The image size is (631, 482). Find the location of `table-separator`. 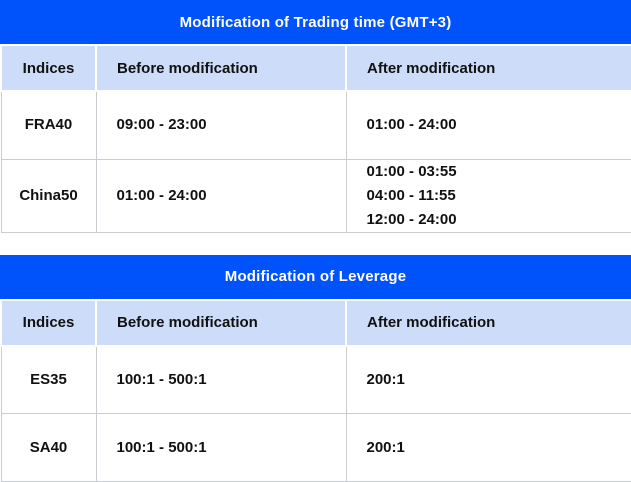

table-separator is located at coordinates (315, 244).